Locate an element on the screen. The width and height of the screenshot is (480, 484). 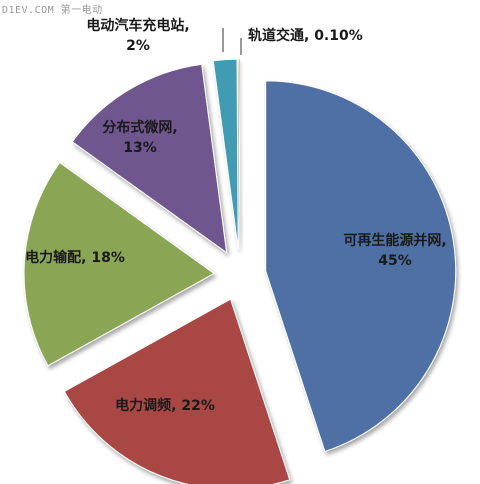
slice-label: 电动汽车充电站, 2% is located at coordinates (137, 35).